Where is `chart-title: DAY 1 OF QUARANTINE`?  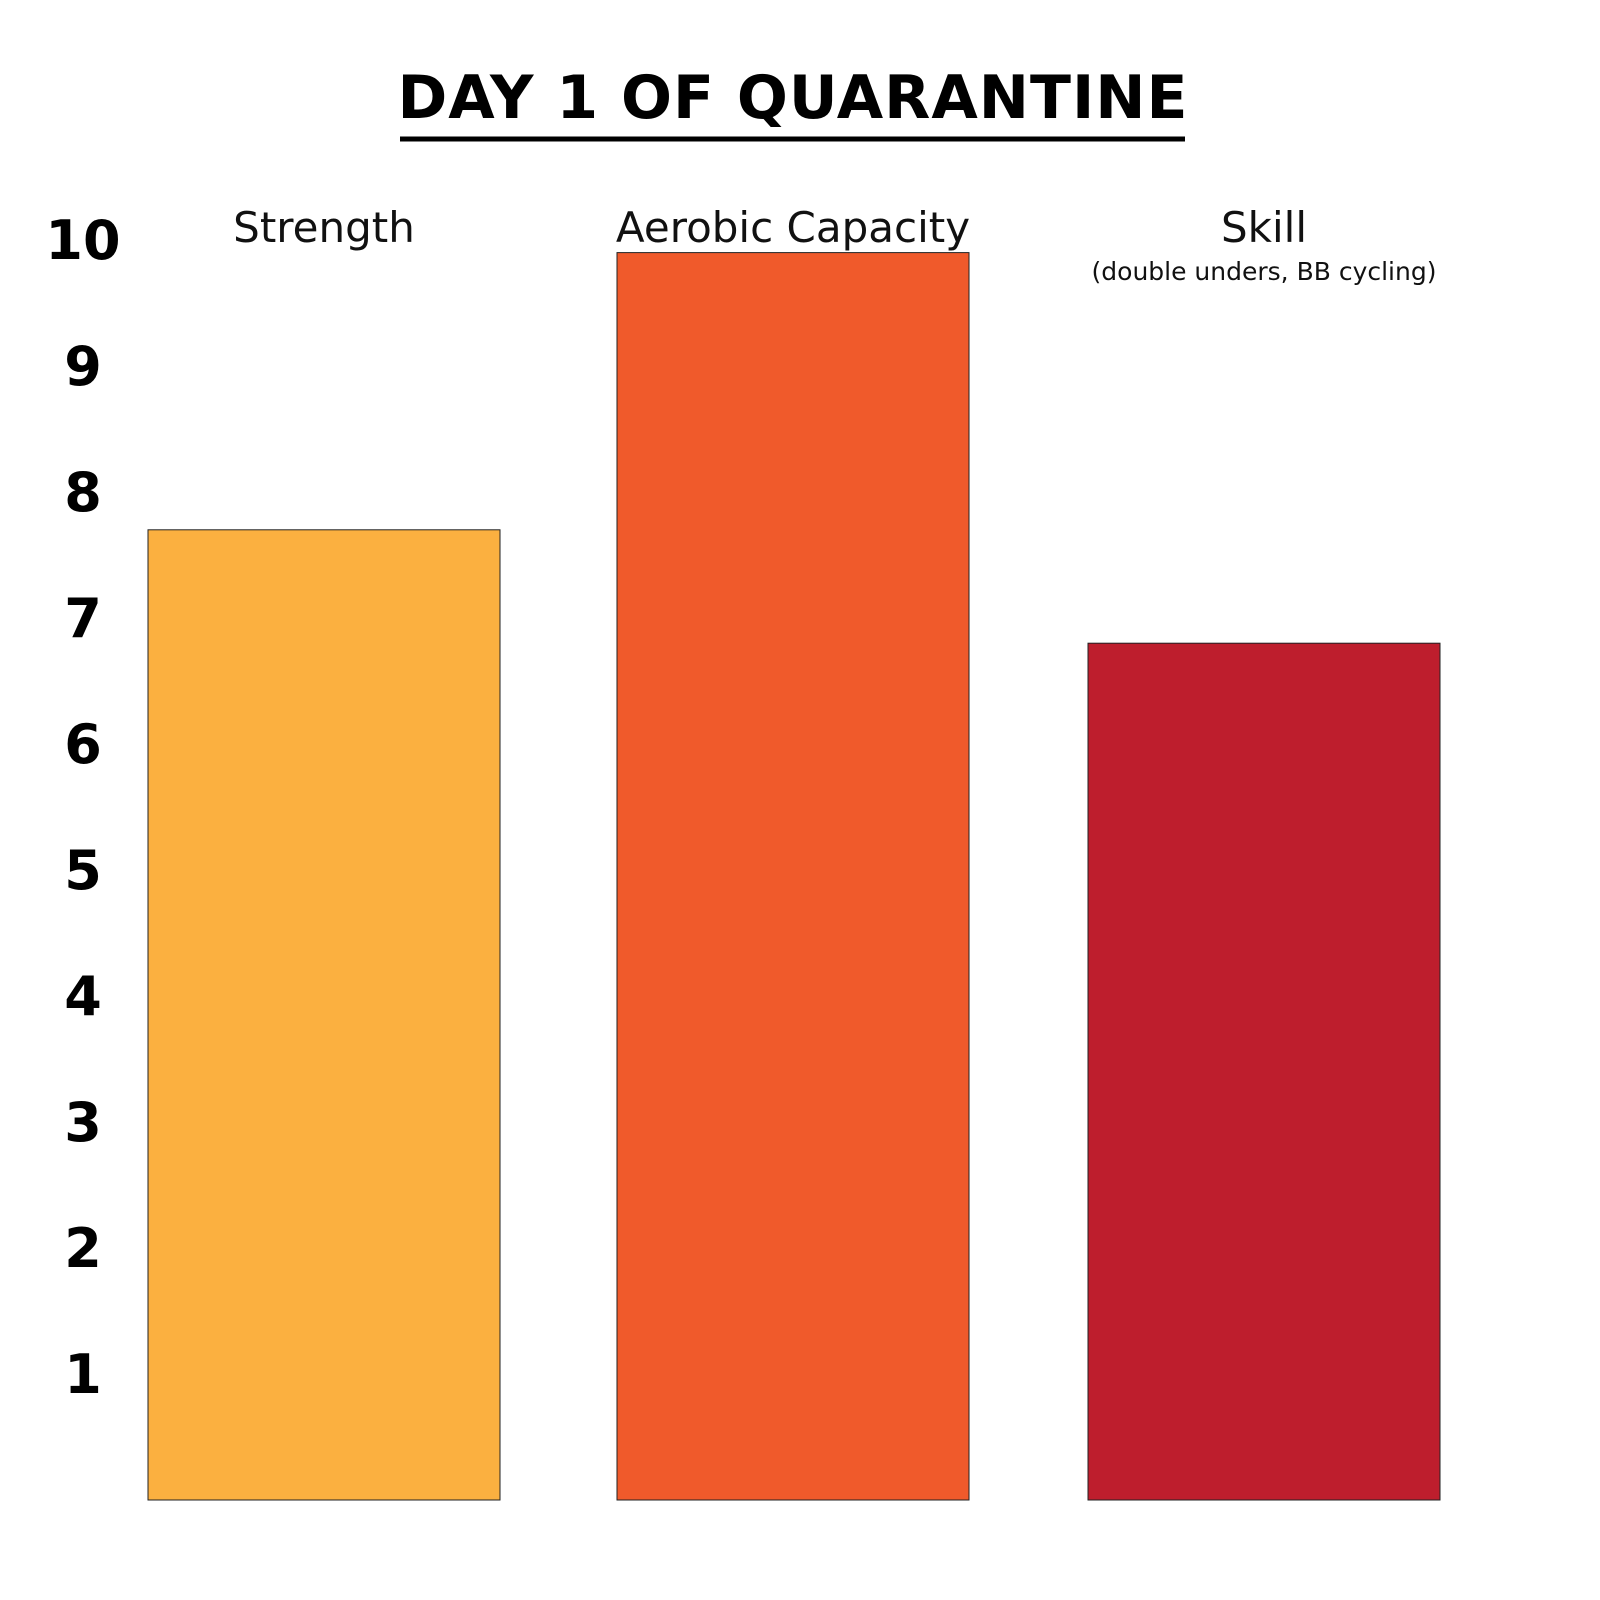 chart-title: DAY 1 OF QUARANTINE is located at coordinates (793, 98).